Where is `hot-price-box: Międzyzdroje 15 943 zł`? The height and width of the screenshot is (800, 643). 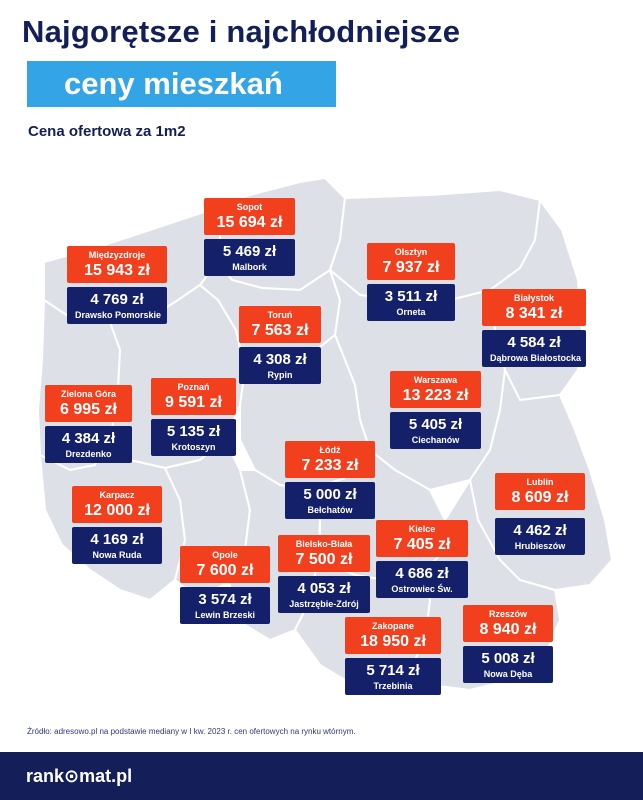 hot-price-box: Międzyzdroje 15 943 zł is located at coordinates (117, 264).